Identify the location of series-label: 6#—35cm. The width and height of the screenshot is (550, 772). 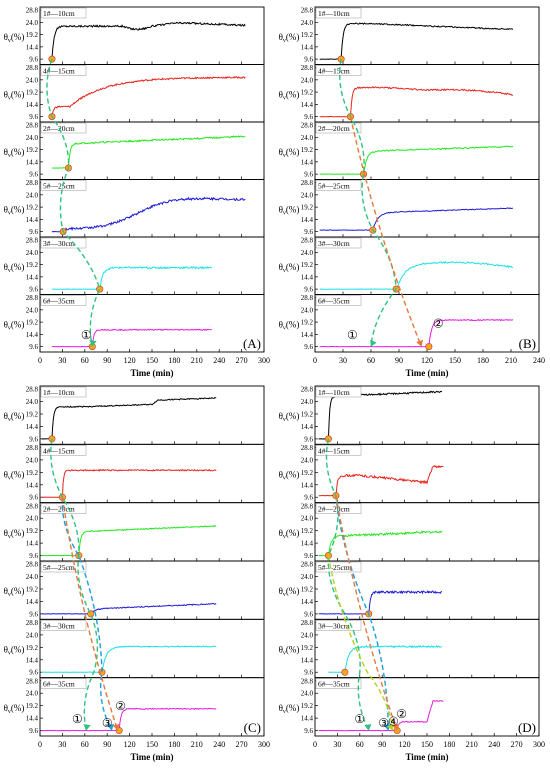
(59, 684).